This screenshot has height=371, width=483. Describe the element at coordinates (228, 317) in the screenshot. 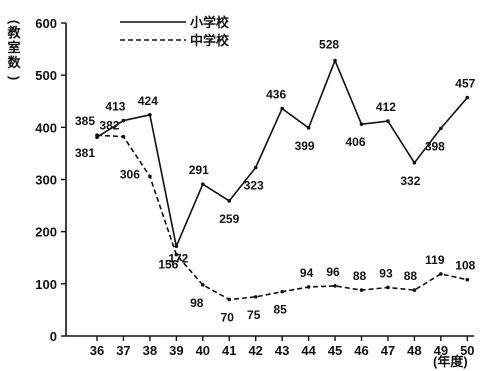

I see `data-label: 70` at that location.